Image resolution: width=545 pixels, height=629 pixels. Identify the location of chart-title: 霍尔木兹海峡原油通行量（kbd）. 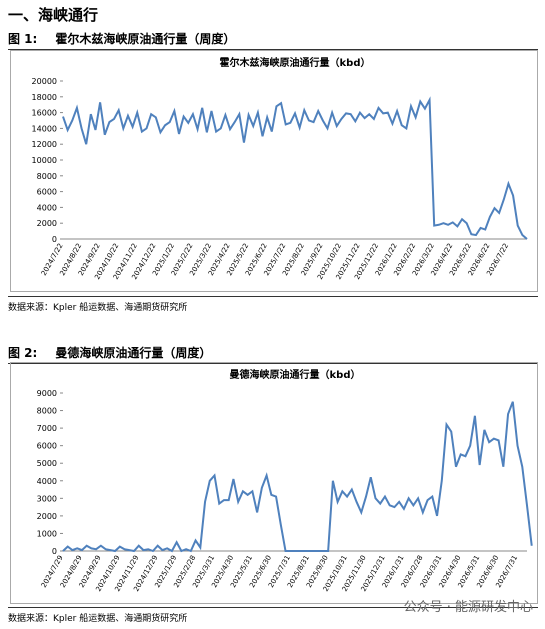
(295, 62).